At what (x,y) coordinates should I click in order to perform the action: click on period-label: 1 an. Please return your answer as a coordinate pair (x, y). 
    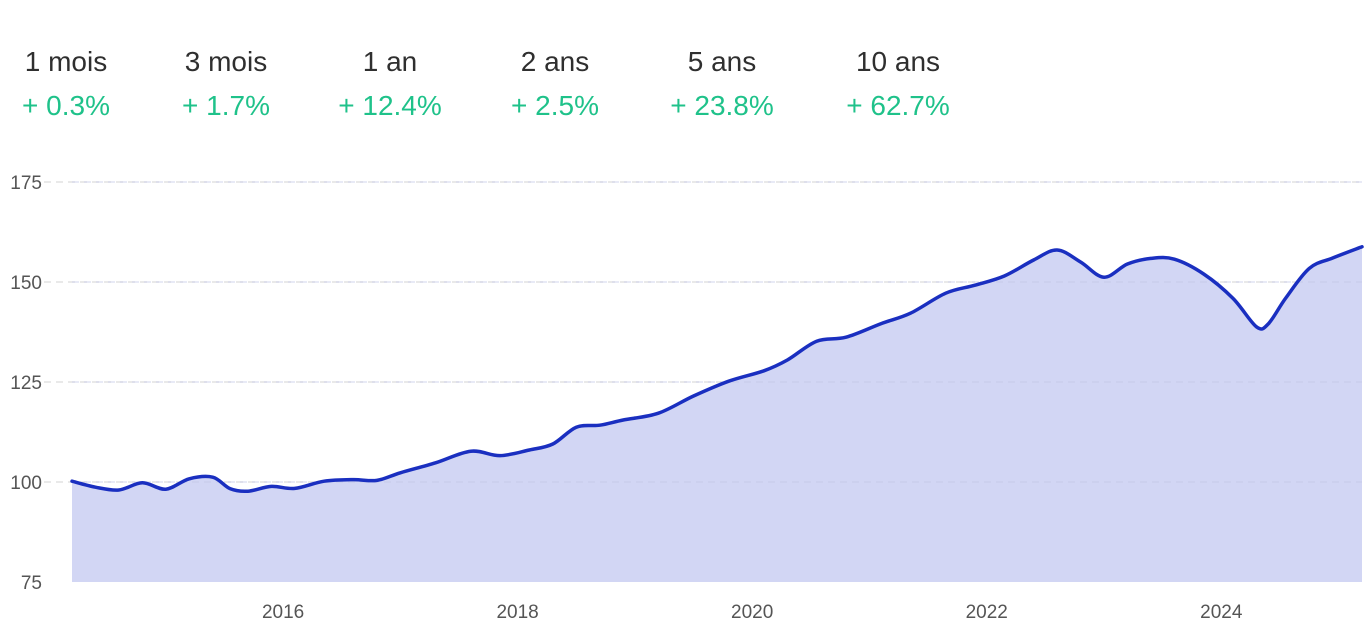
    Looking at the image, I should click on (390, 61).